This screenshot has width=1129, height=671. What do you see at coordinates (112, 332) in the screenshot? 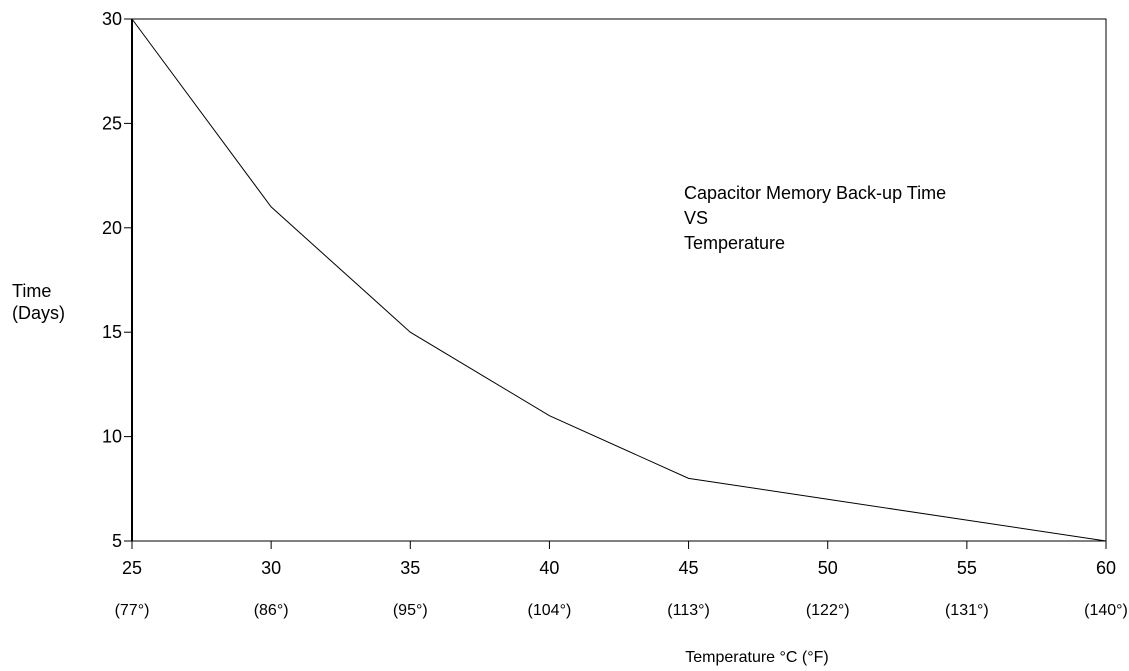
I see `y-tick-label: 15` at bounding box center [112, 332].